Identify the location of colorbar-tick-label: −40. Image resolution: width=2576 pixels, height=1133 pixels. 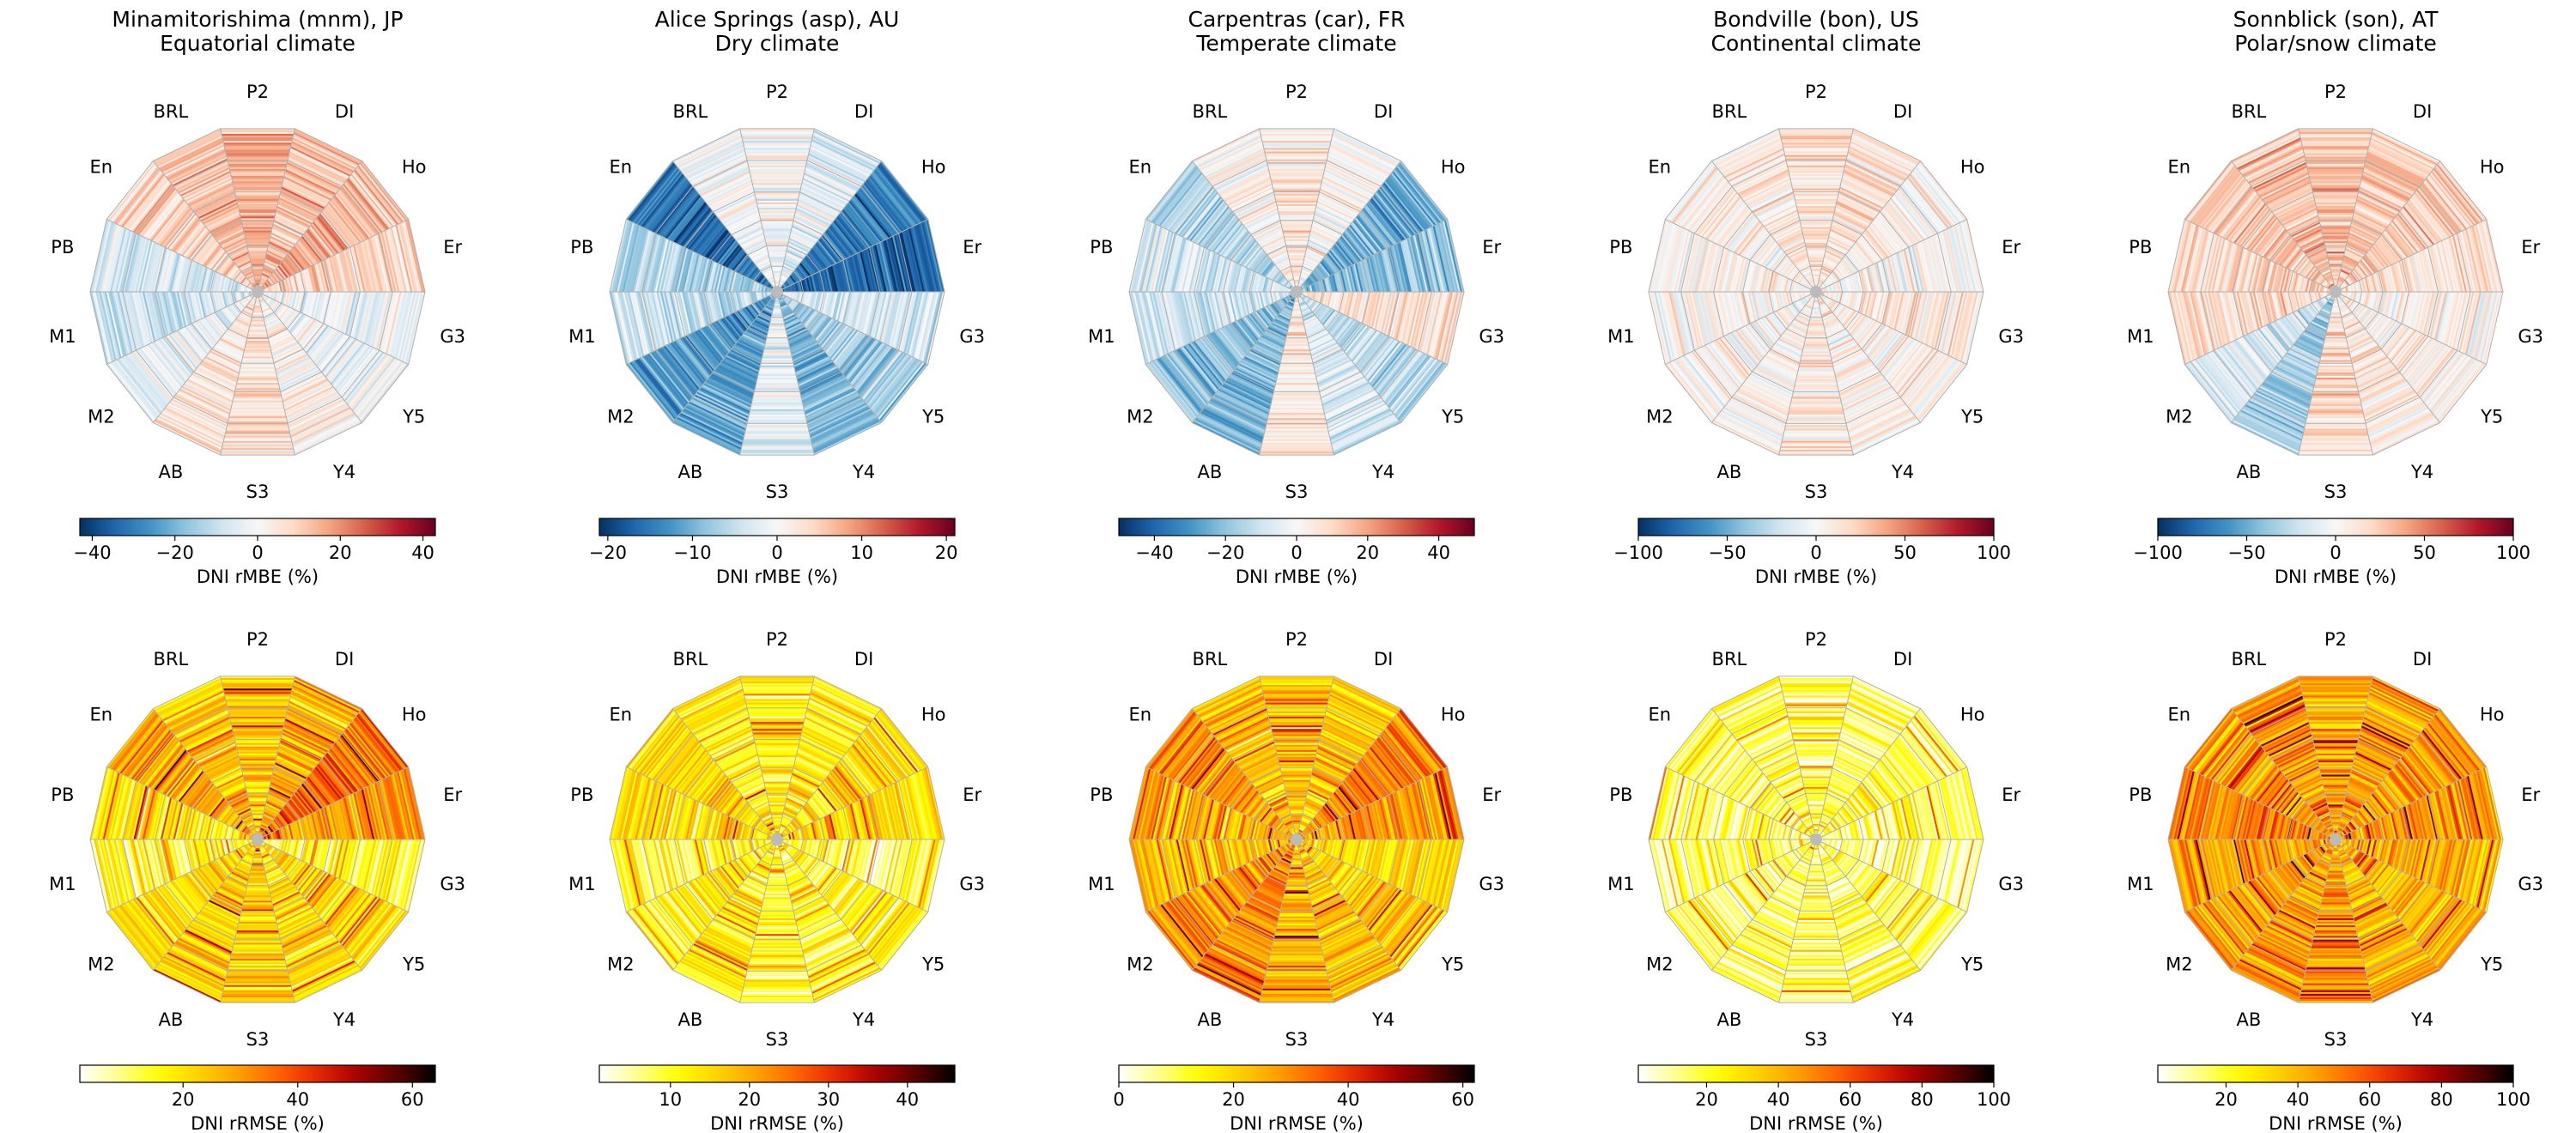
(92, 552).